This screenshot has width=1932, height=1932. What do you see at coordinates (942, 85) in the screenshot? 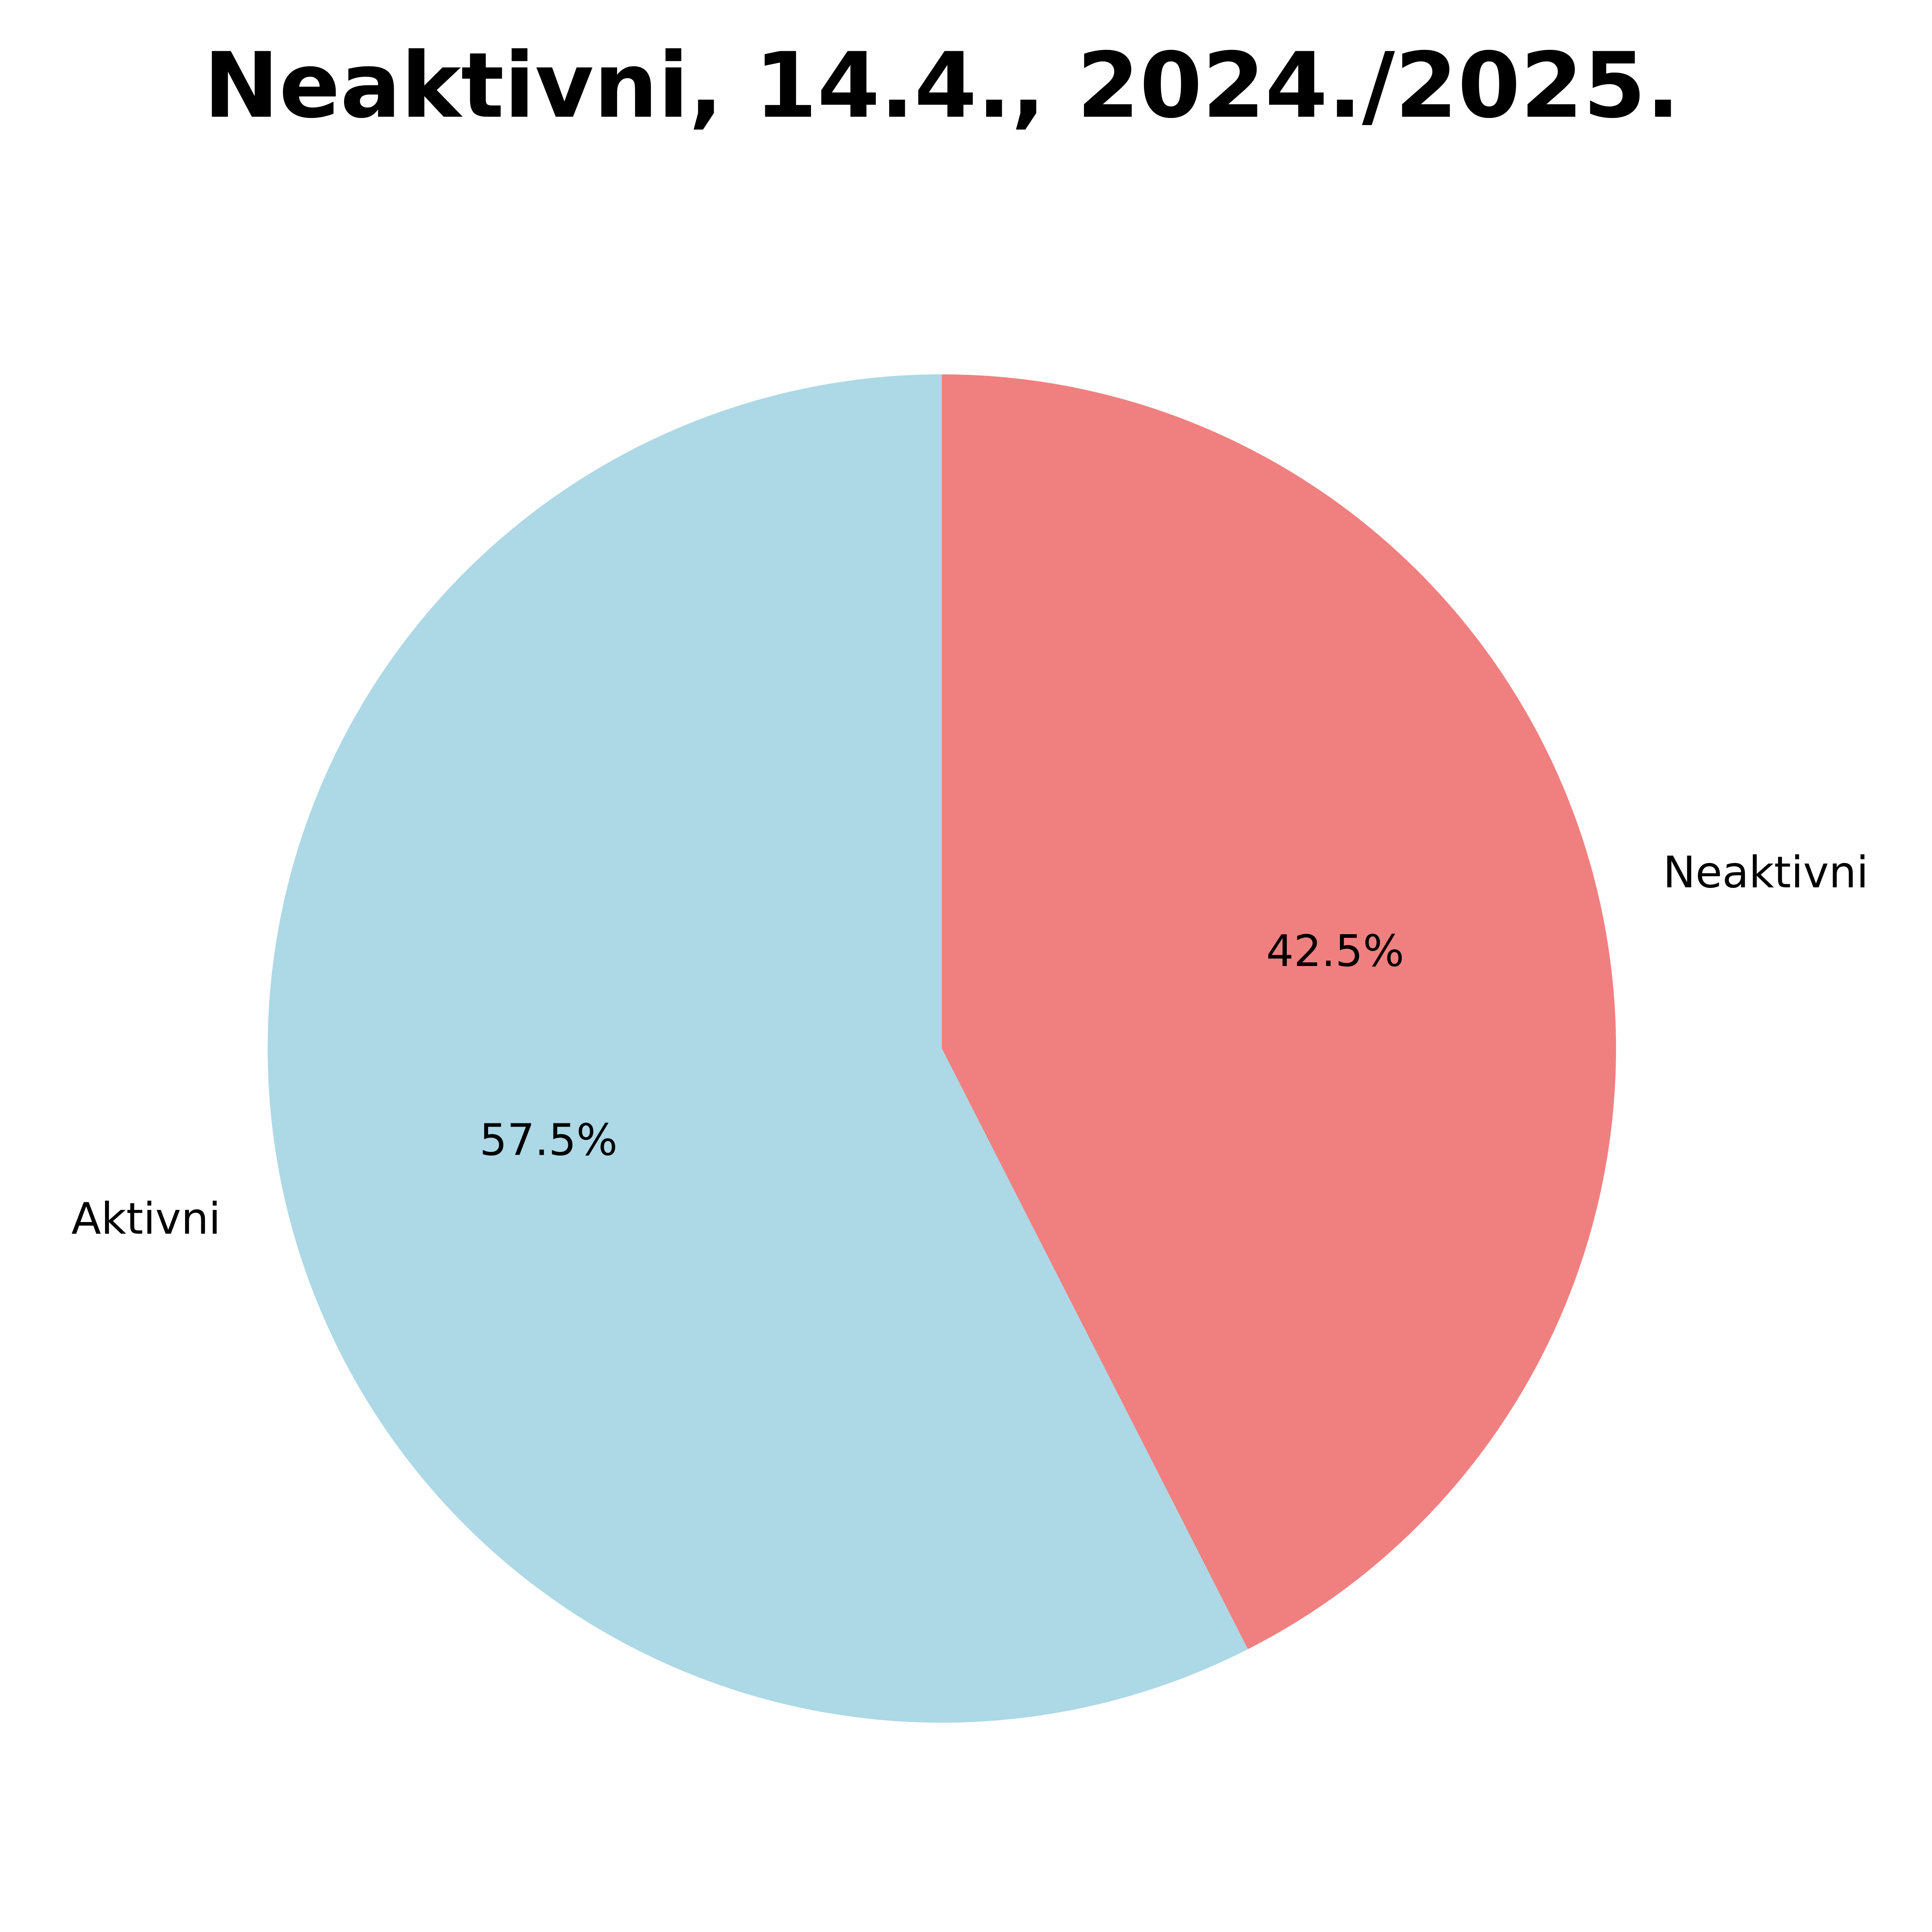
I see `chart-title: Neaktivni, 14.4., 2024./2025.` at bounding box center [942, 85].